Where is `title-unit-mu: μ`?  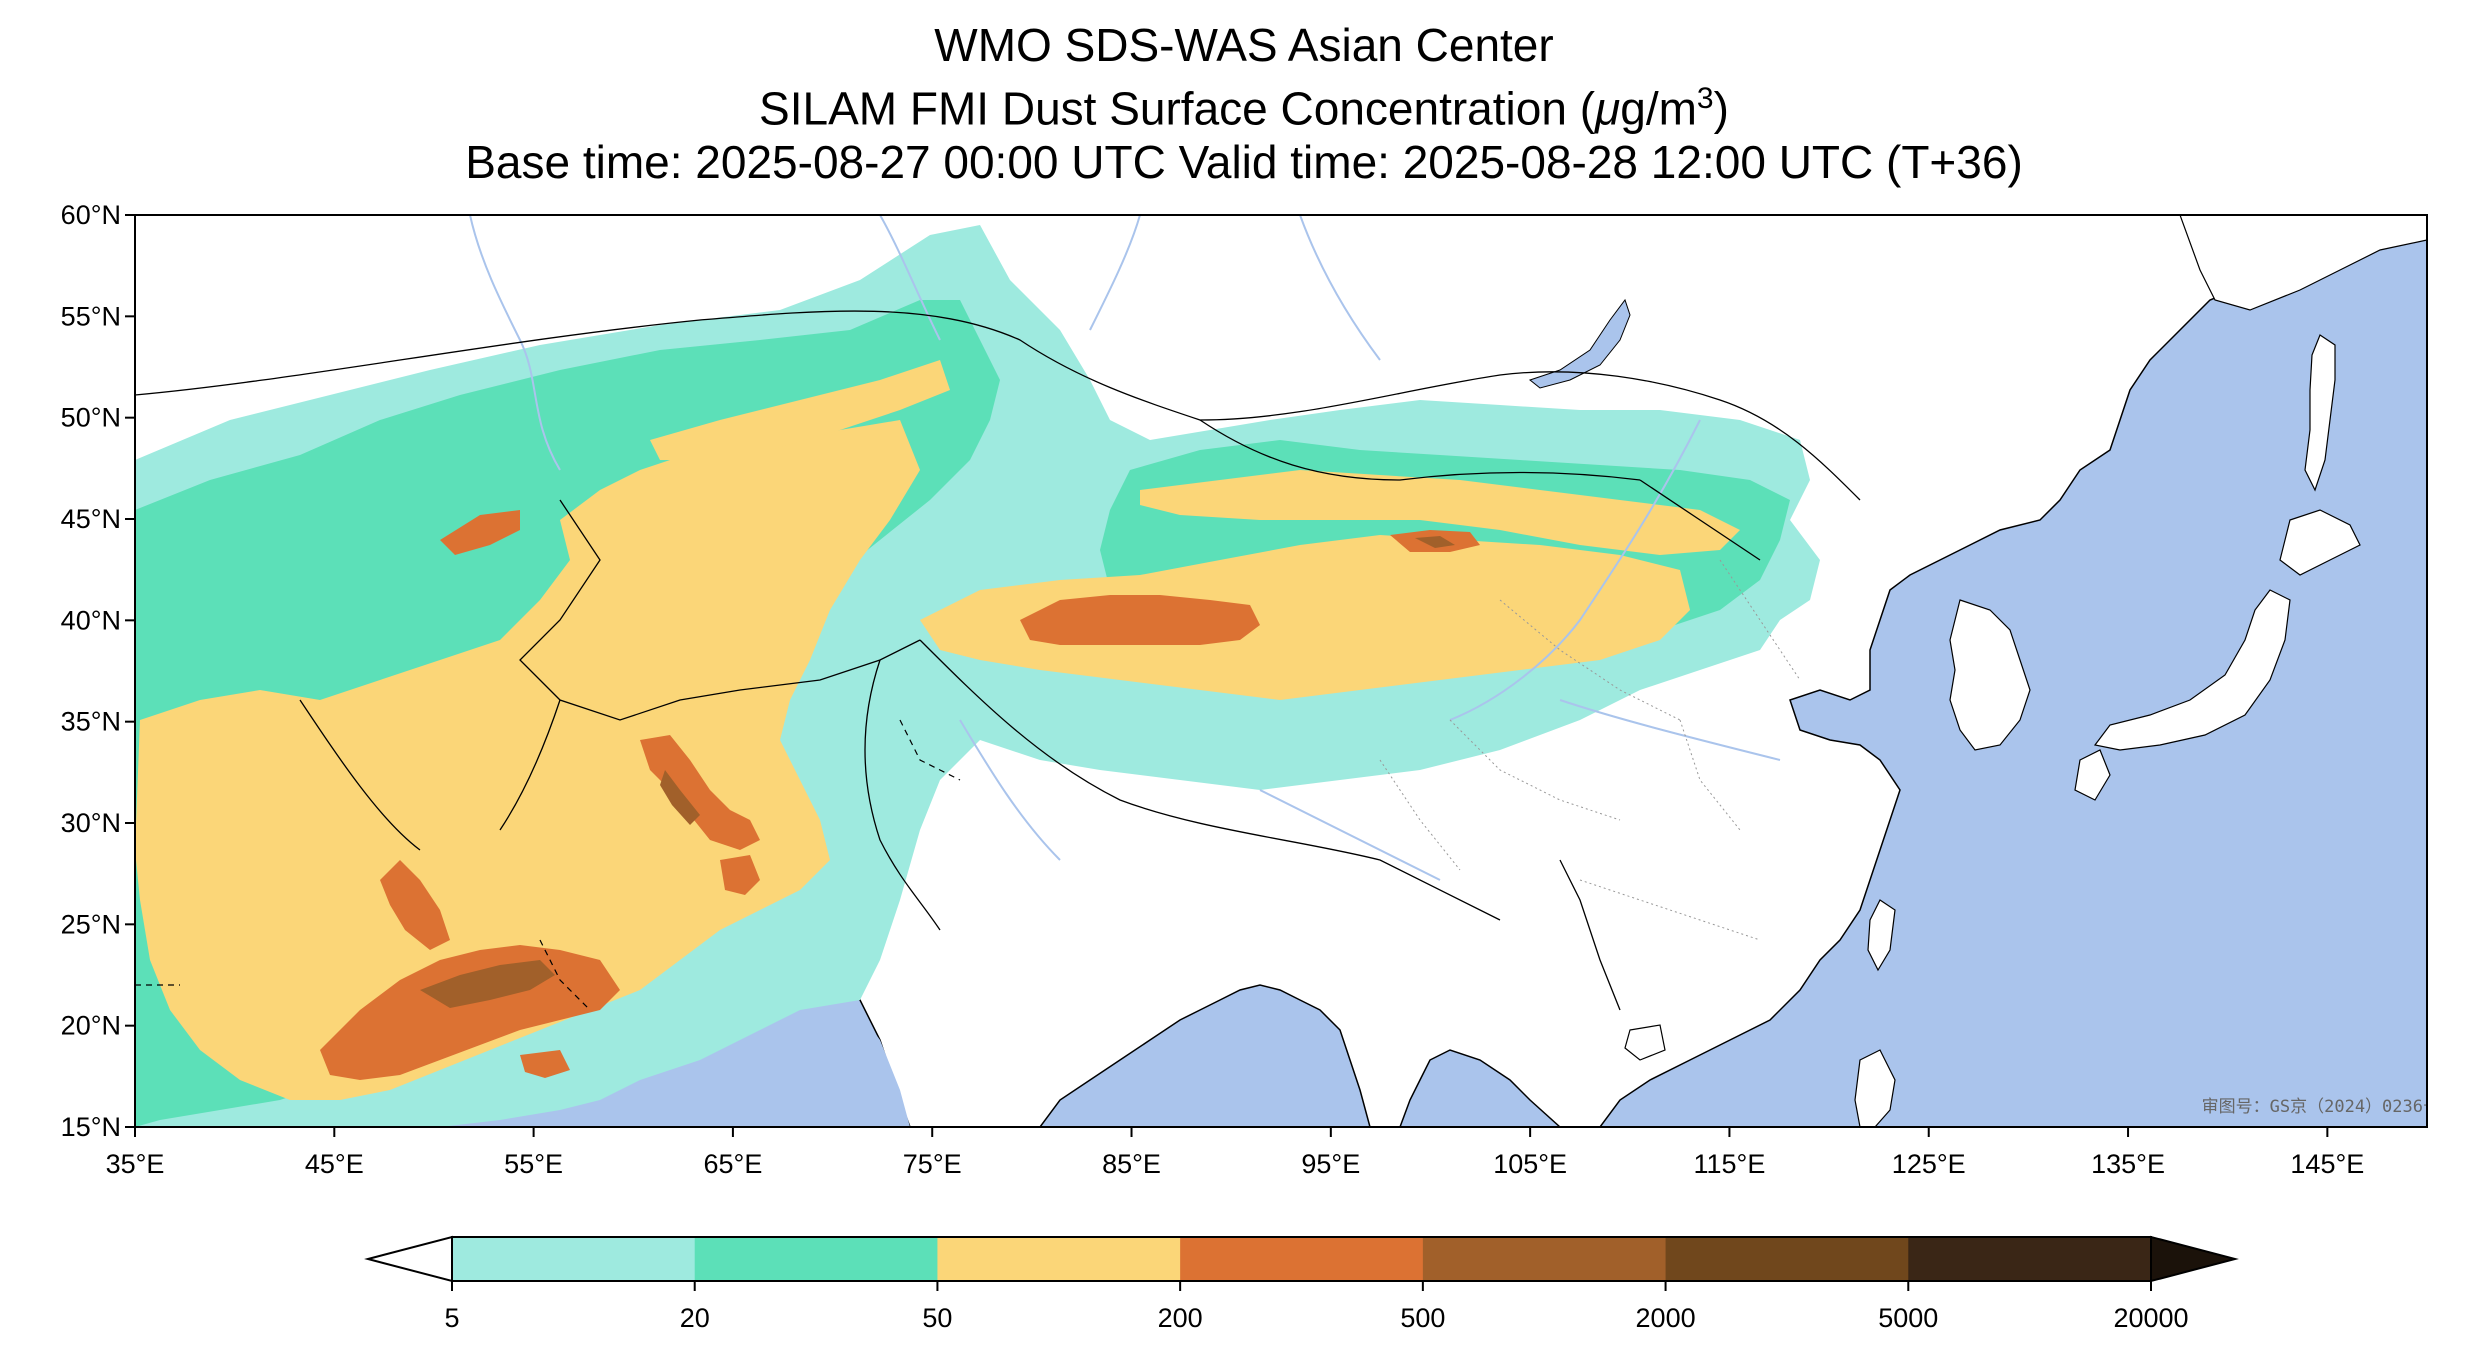 title-unit-mu: μ is located at coordinates (1608, 108).